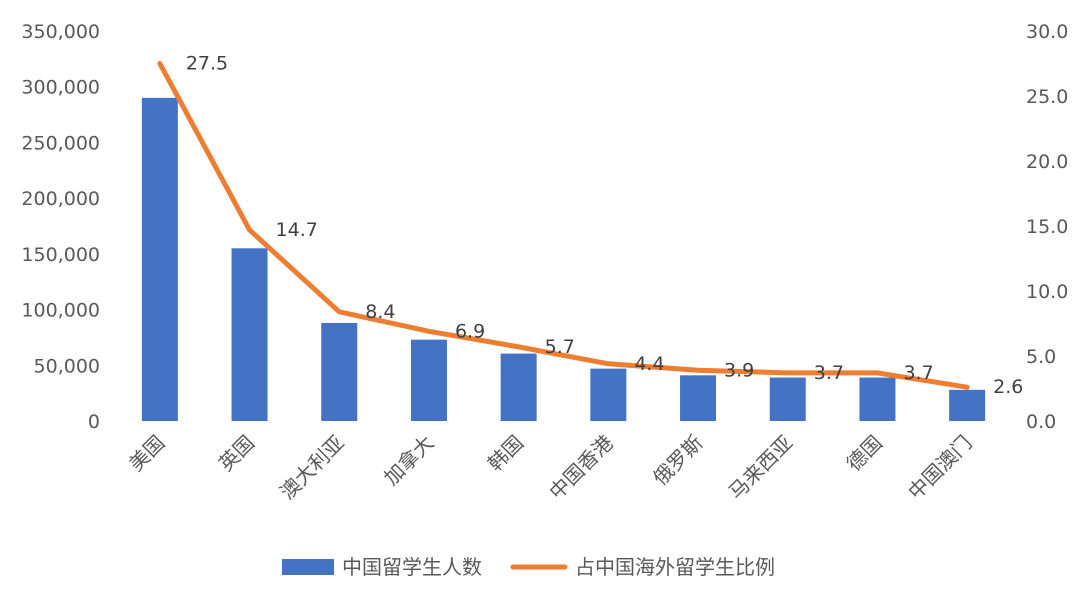 Image resolution: width=1080 pixels, height=616 pixels. I want to click on line-data-label: 5.7, so click(560, 347).